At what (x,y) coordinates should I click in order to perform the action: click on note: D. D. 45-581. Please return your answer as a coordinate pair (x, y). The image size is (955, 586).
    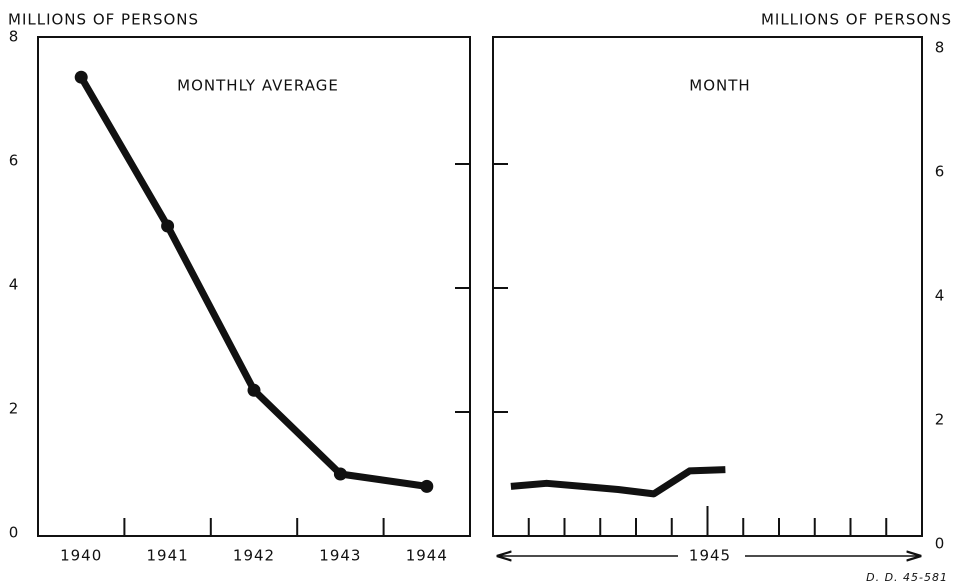
    Looking at the image, I should click on (907, 577).